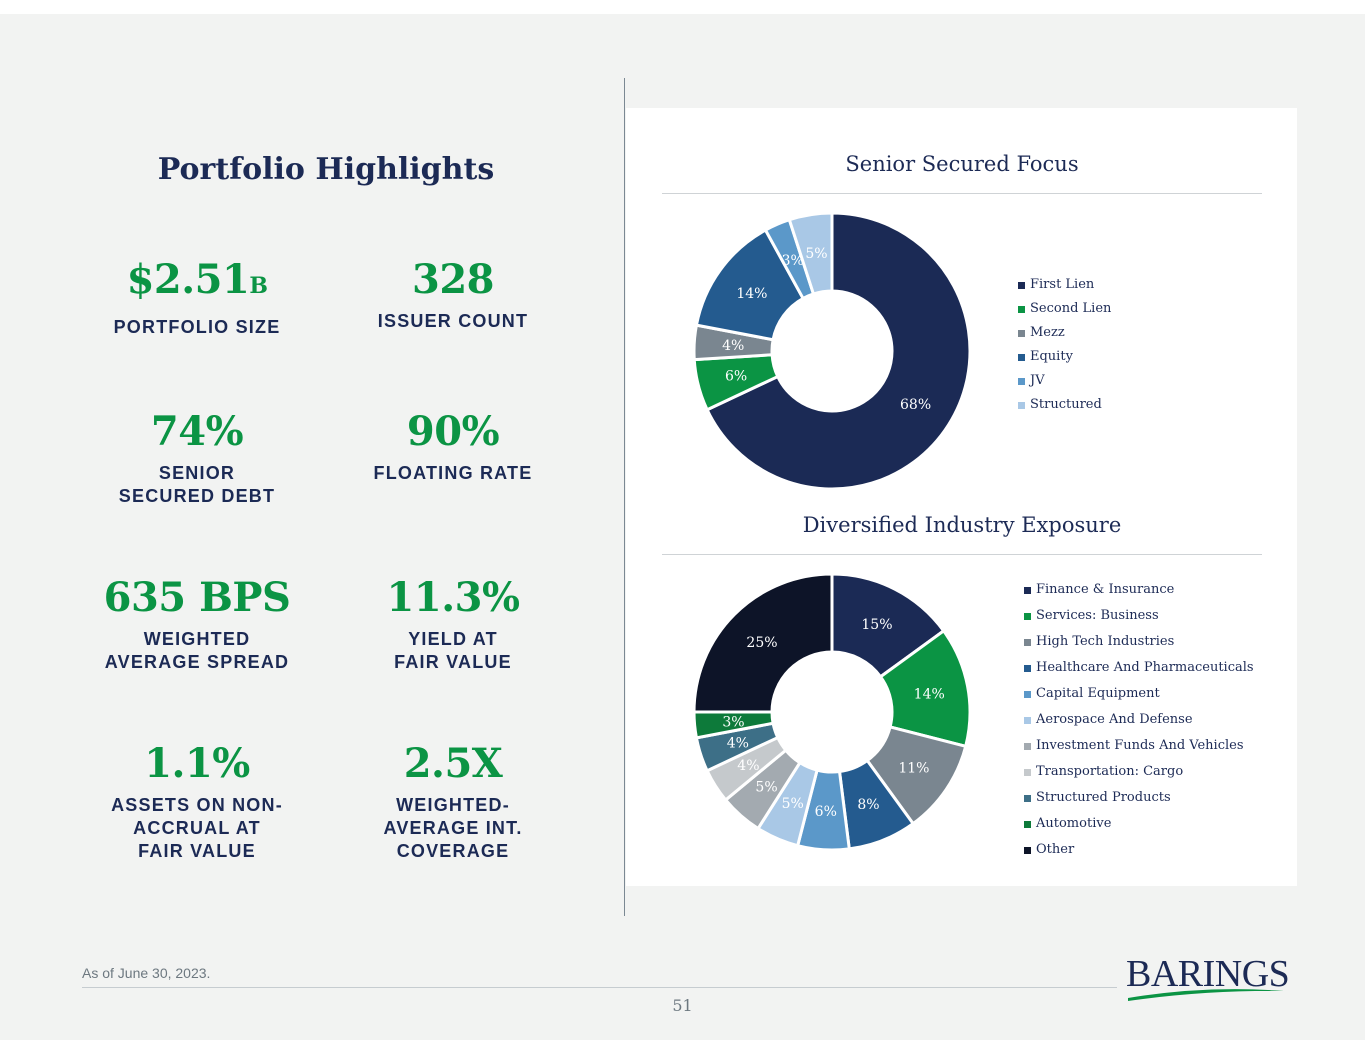  What do you see at coordinates (1139, 850) in the screenshot?
I see `legend-item: Other` at bounding box center [1139, 850].